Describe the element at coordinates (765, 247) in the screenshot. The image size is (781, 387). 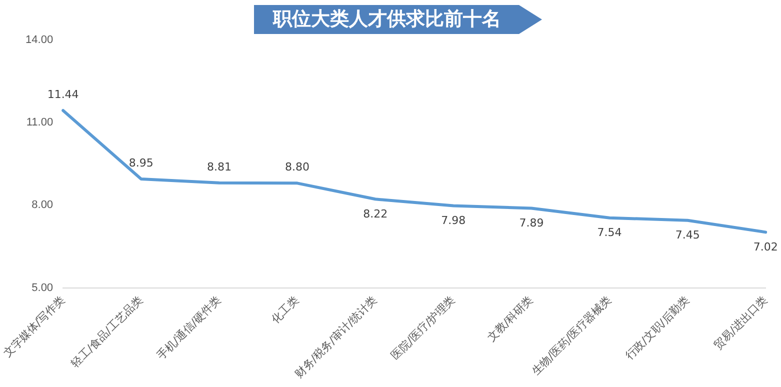
I see `data-label: 7.02` at that location.